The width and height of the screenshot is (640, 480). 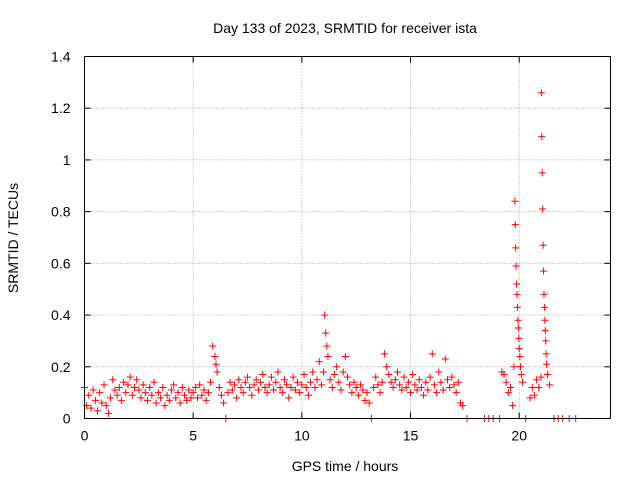 What do you see at coordinates (61, 212) in the screenshot?
I see `y-tick-label: 0.8` at bounding box center [61, 212].